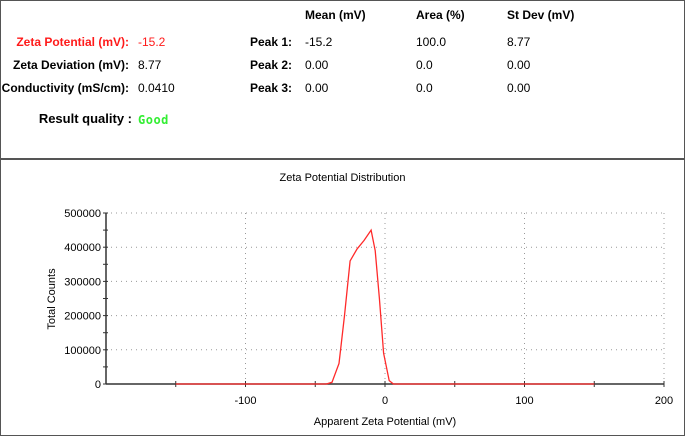  Describe the element at coordinates (82, 282) in the screenshot. I see `svg-text: 300000` at that location.